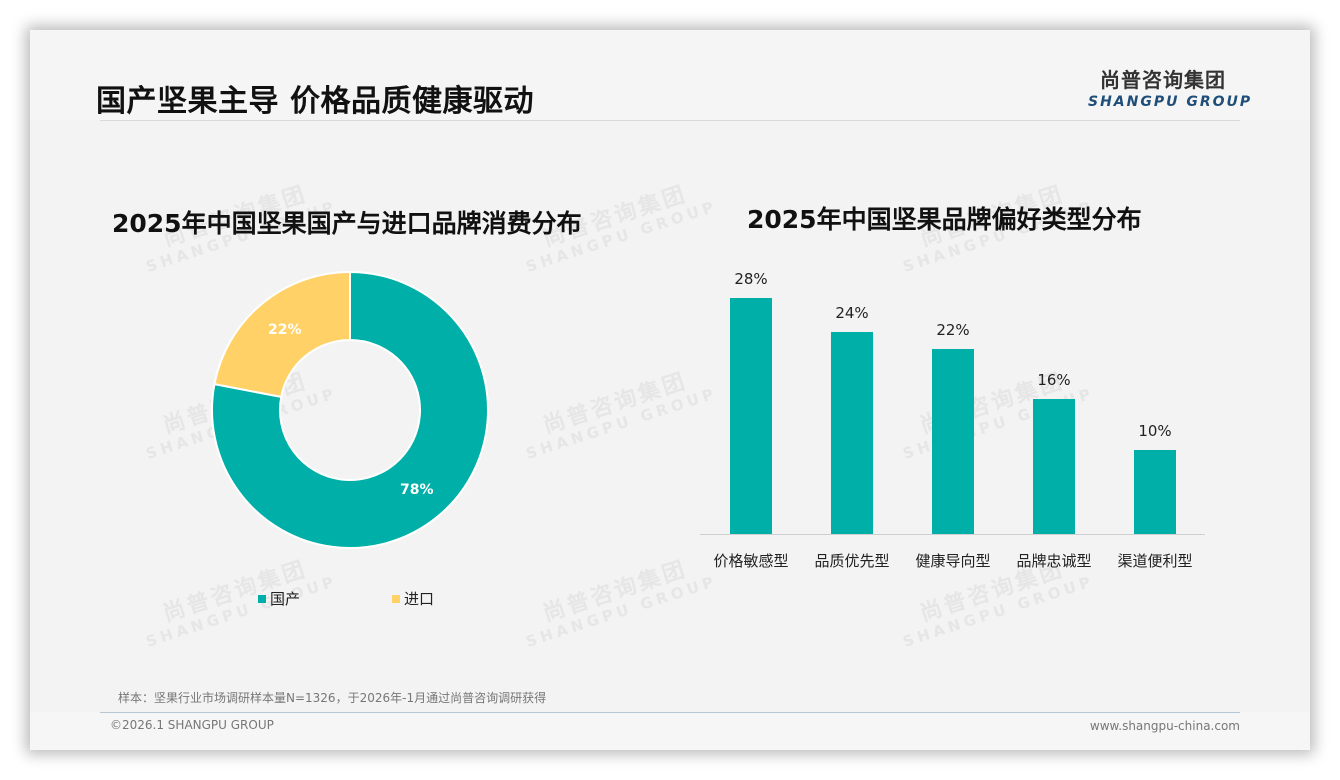 This screenshot has height=780, width=1340. Describe the element at coordinates (751, 561) in the screenshot. I see `bar-category-label: 价格敏感型` at that location.